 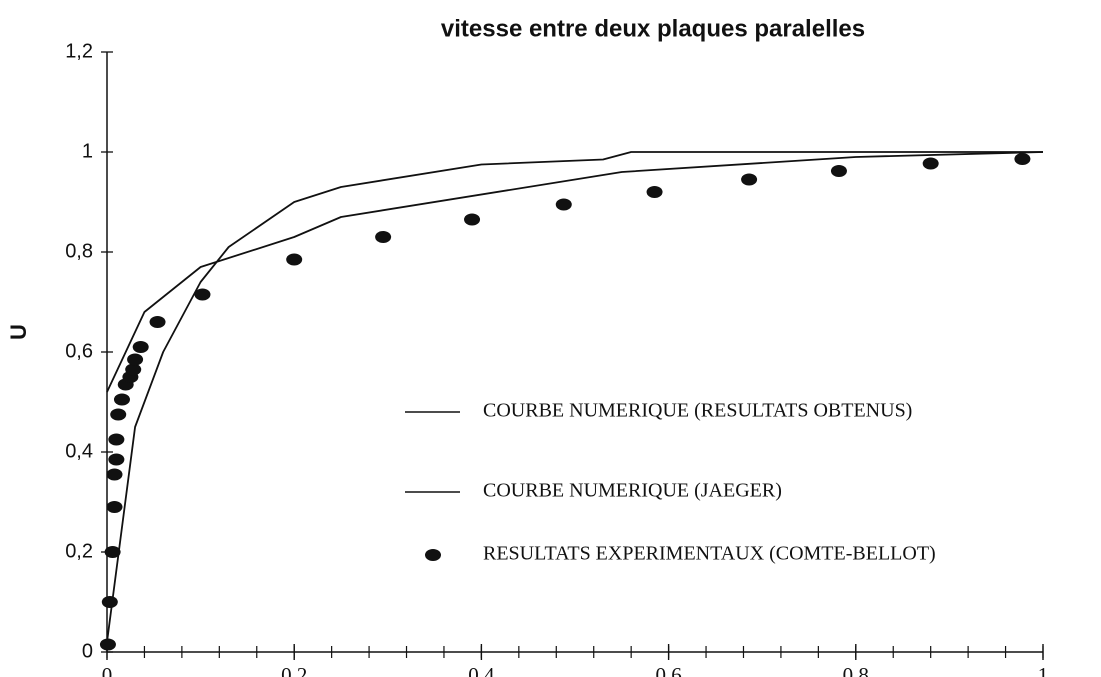 I want to click on y-tick-label: 0,6, so click(x=79, y=351).